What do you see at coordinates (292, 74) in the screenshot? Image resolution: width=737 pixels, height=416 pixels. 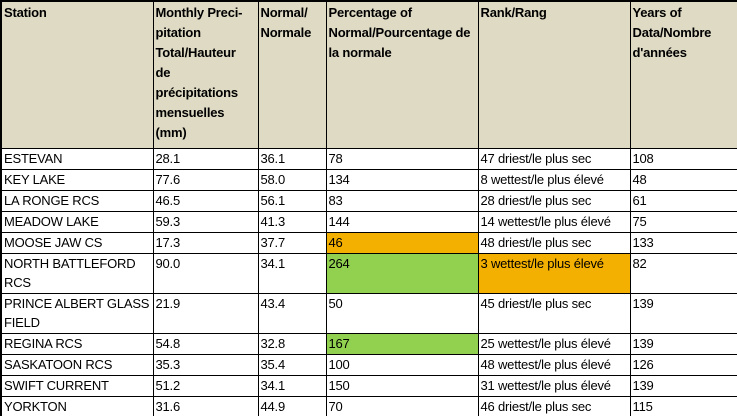 I see `column-header-normal: Normal/ Normale` at bounding box center [292, 74].